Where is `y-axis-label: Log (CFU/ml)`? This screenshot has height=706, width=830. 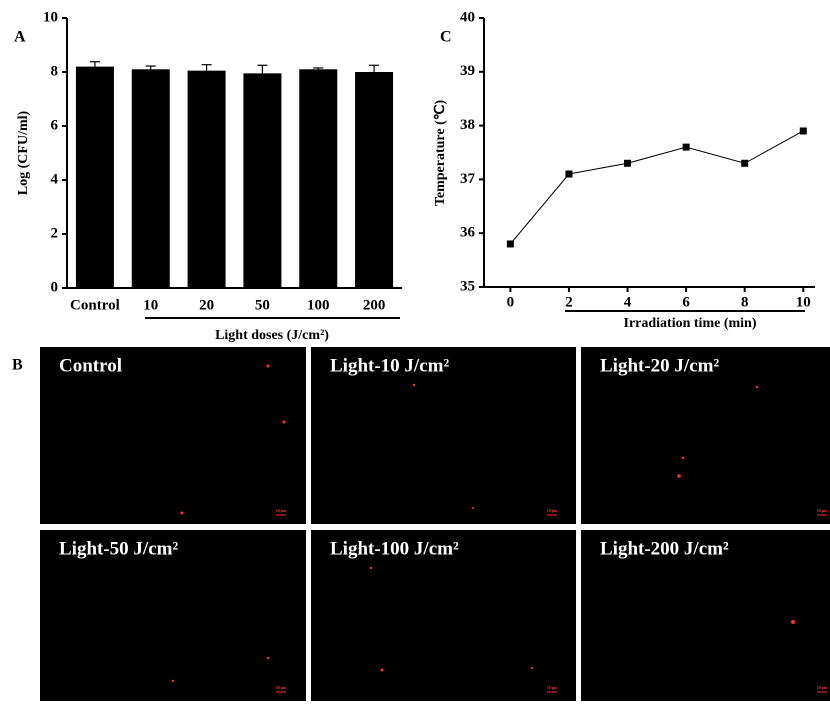 y-axis-label: Log (CFU/ml) is located at coordinates (23, 152).